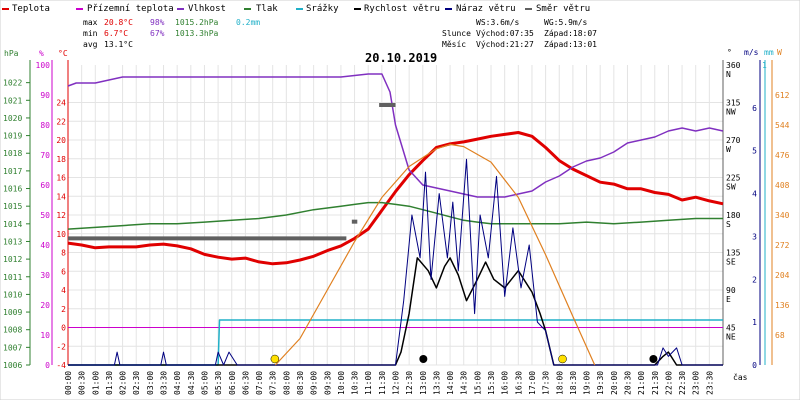 The height and width of the screenshot is (400, 800). Describe the element at coordinates (764, 65) in the screenshot. I see `rain-tick-label: 1` at that location.